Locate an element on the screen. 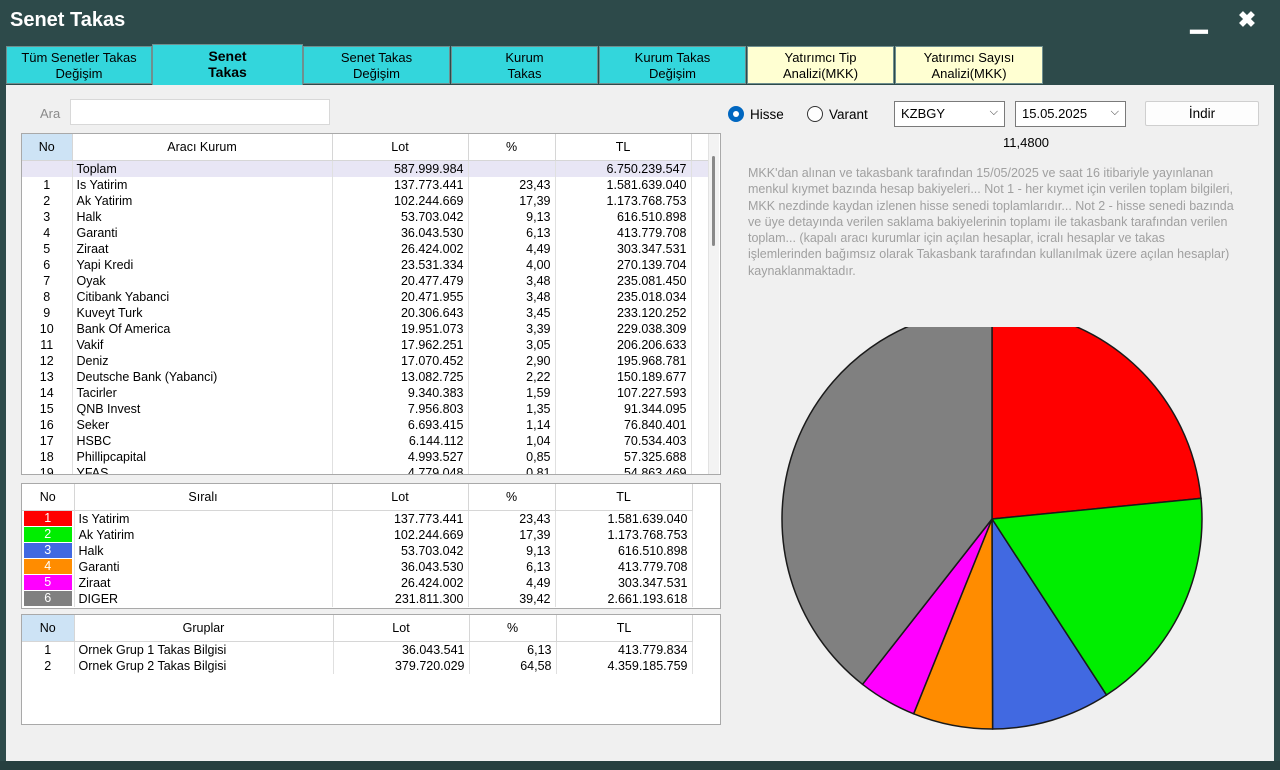 This screenshot has height=770, width=1280. scroll-thumb is located at coordinates (713, 201).